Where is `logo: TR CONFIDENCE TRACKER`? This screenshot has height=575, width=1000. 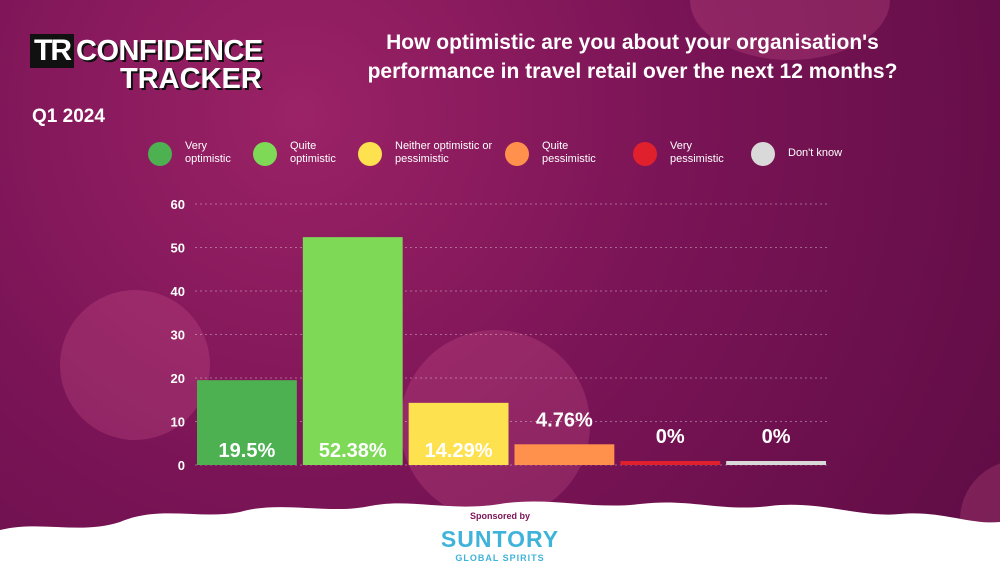
logo: TR CONFIDENCE TRACKER is located at coordinates (152, 54).